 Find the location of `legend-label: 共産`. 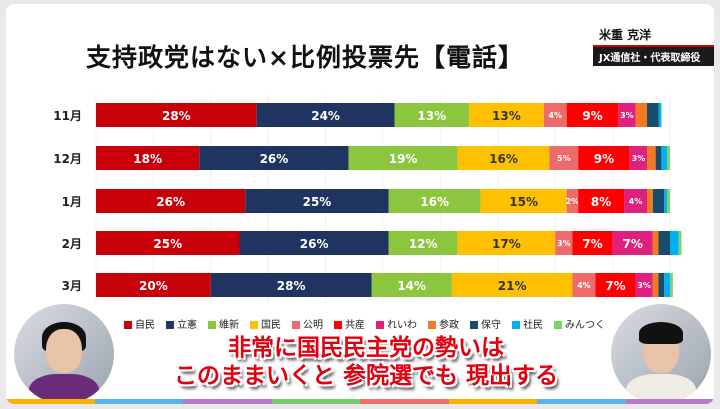

legend-label: 共産 is located at coordinates (355, 325).